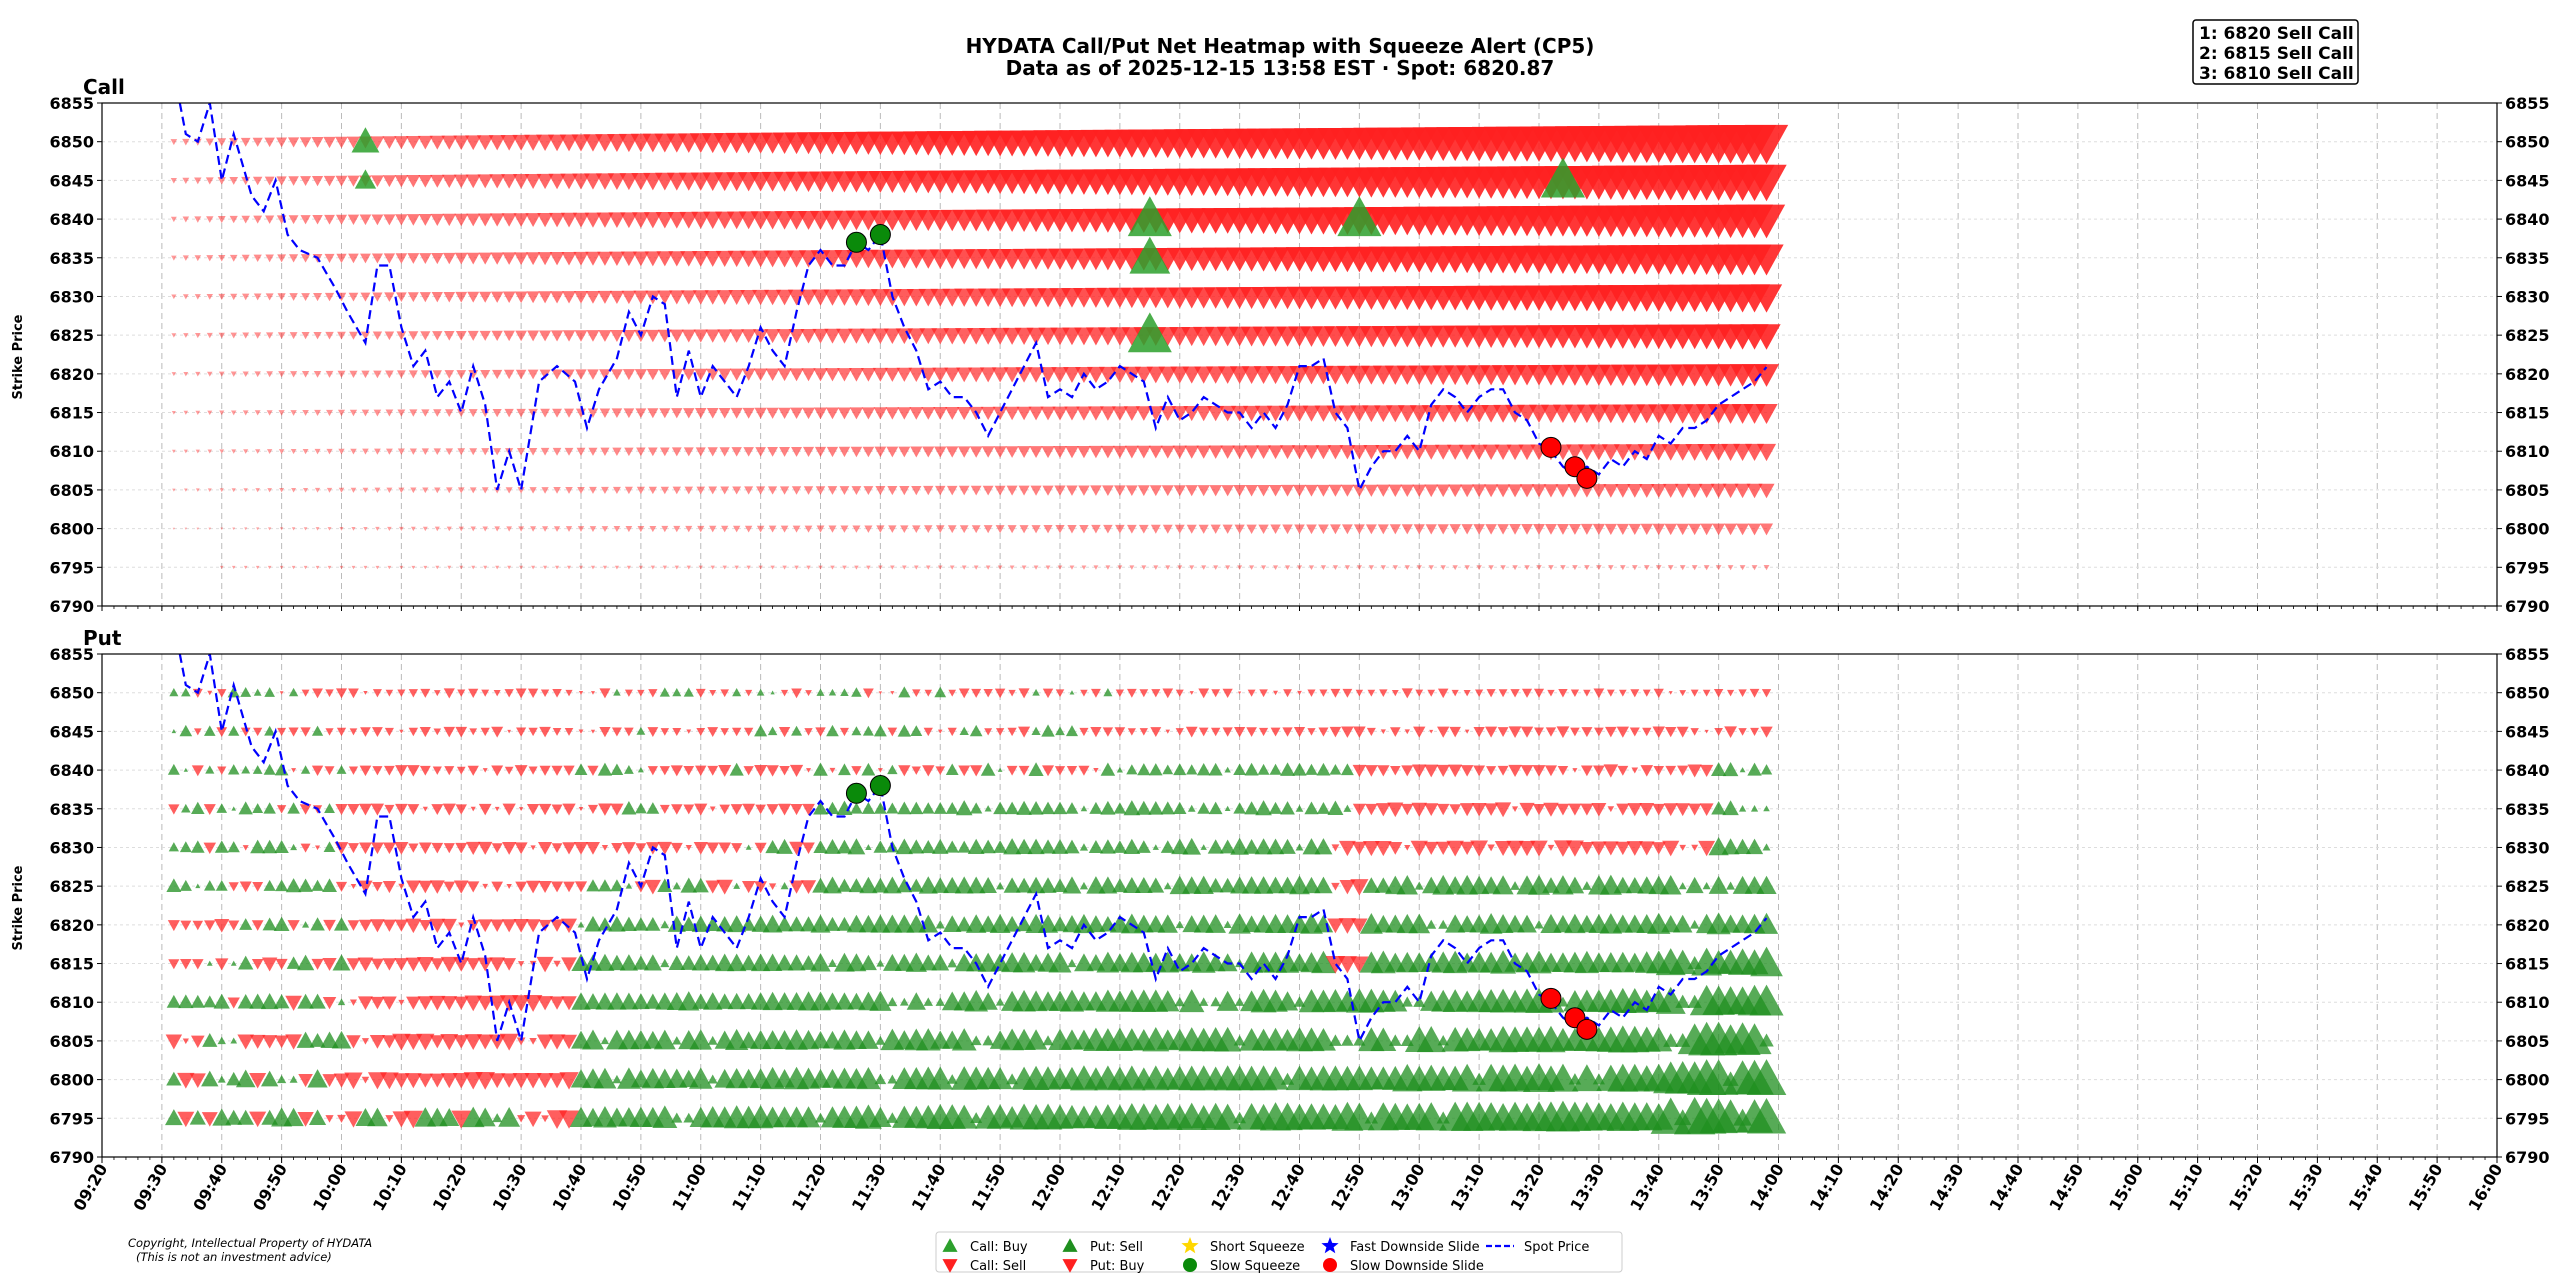  I want to click on legend-circle-icon, so click(1330, 1265).